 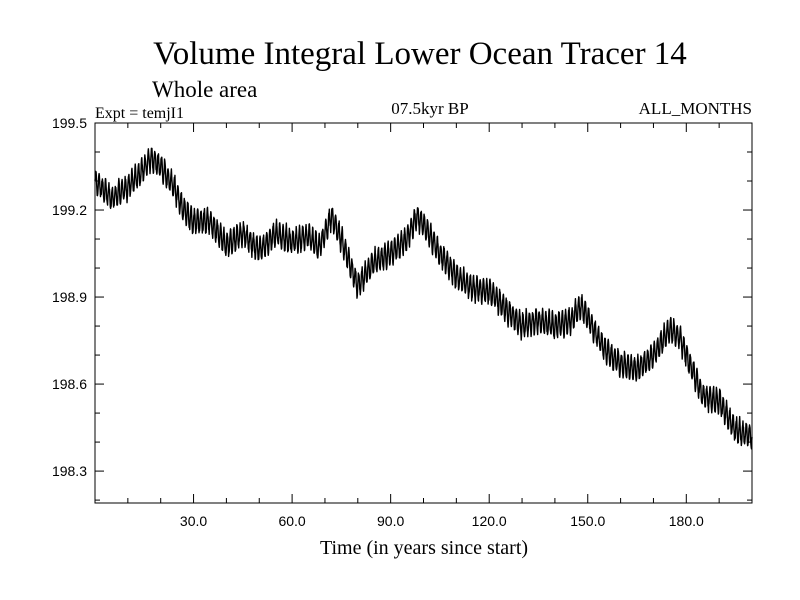 What do you see at coordinates (69, 123) in the screenshot?
I see `y-tick-label: 199.5` at bounding box center [69, 123].